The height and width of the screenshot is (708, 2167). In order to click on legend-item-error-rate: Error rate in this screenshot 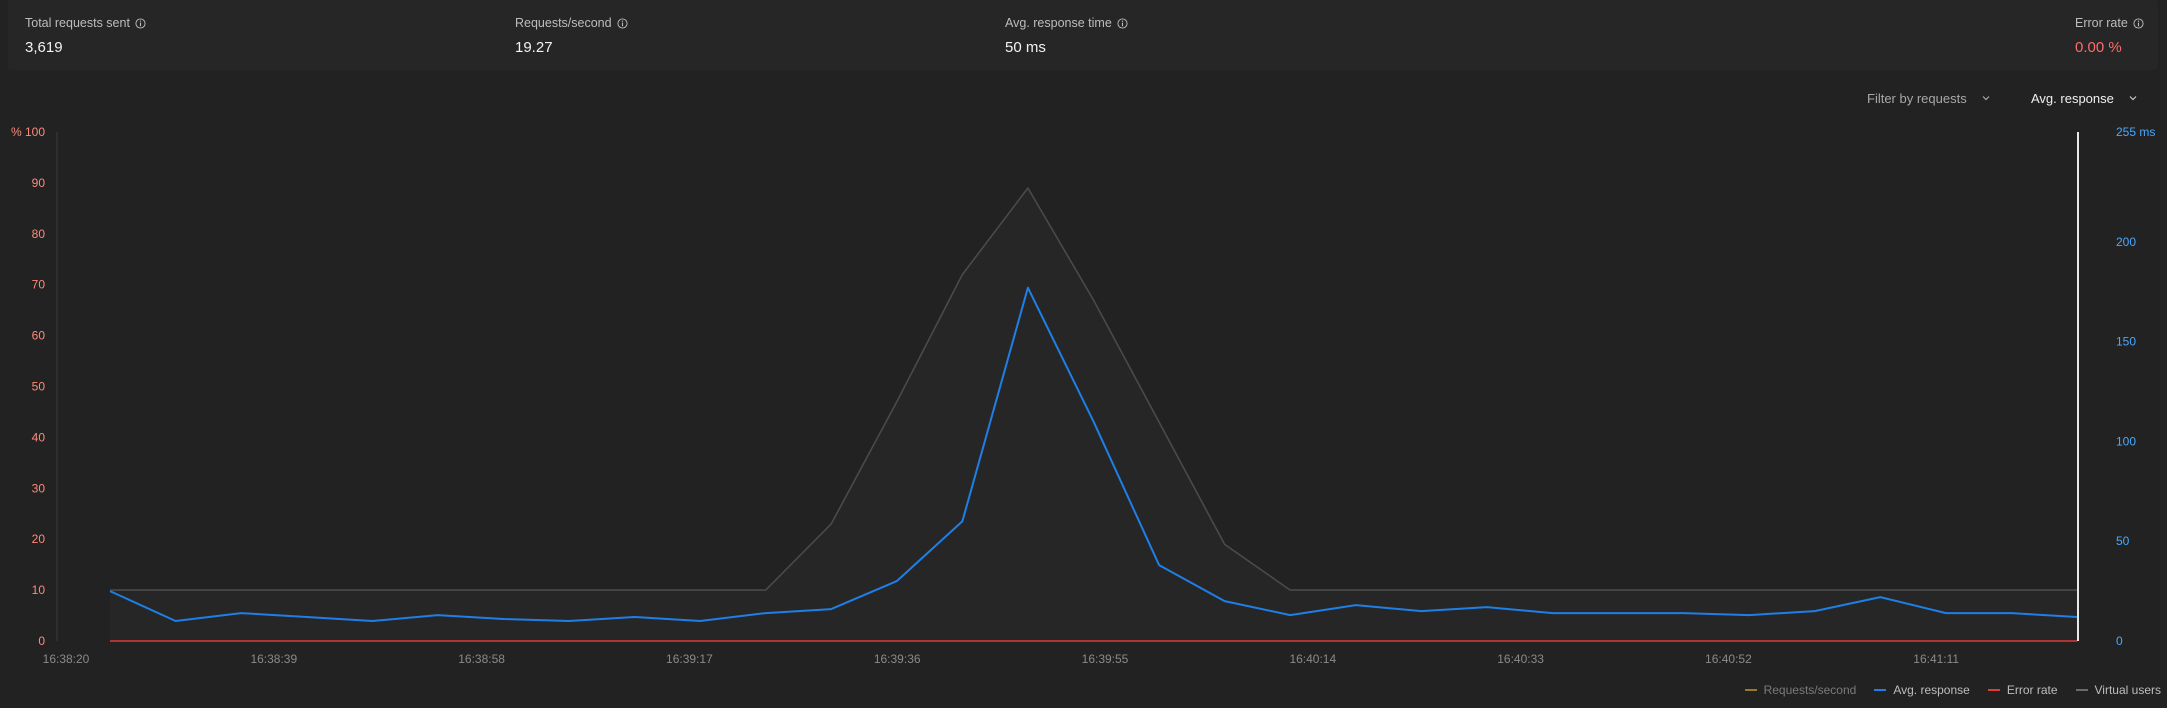, I will do `click(2022, 690)`.